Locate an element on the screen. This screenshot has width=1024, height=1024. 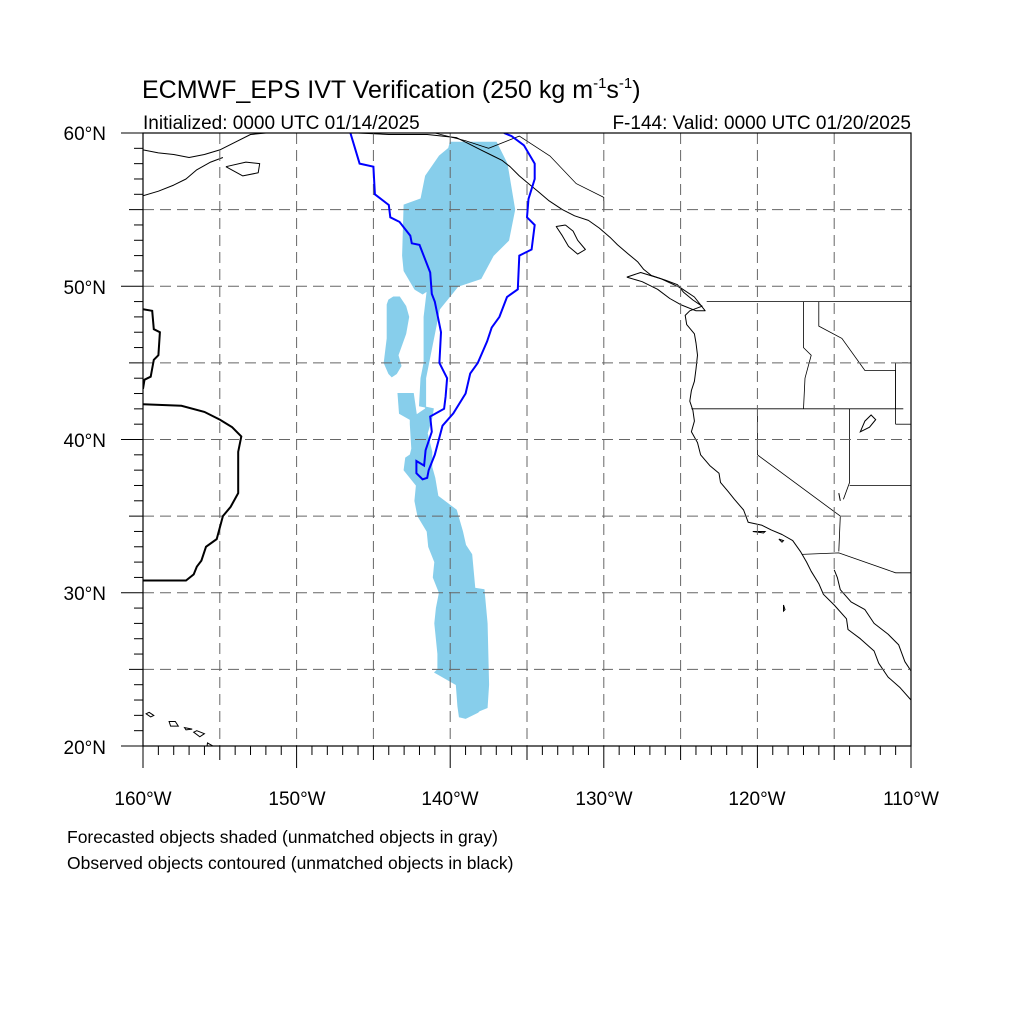
lat-label-40n: 40°N is located at coordinates (85, 441).